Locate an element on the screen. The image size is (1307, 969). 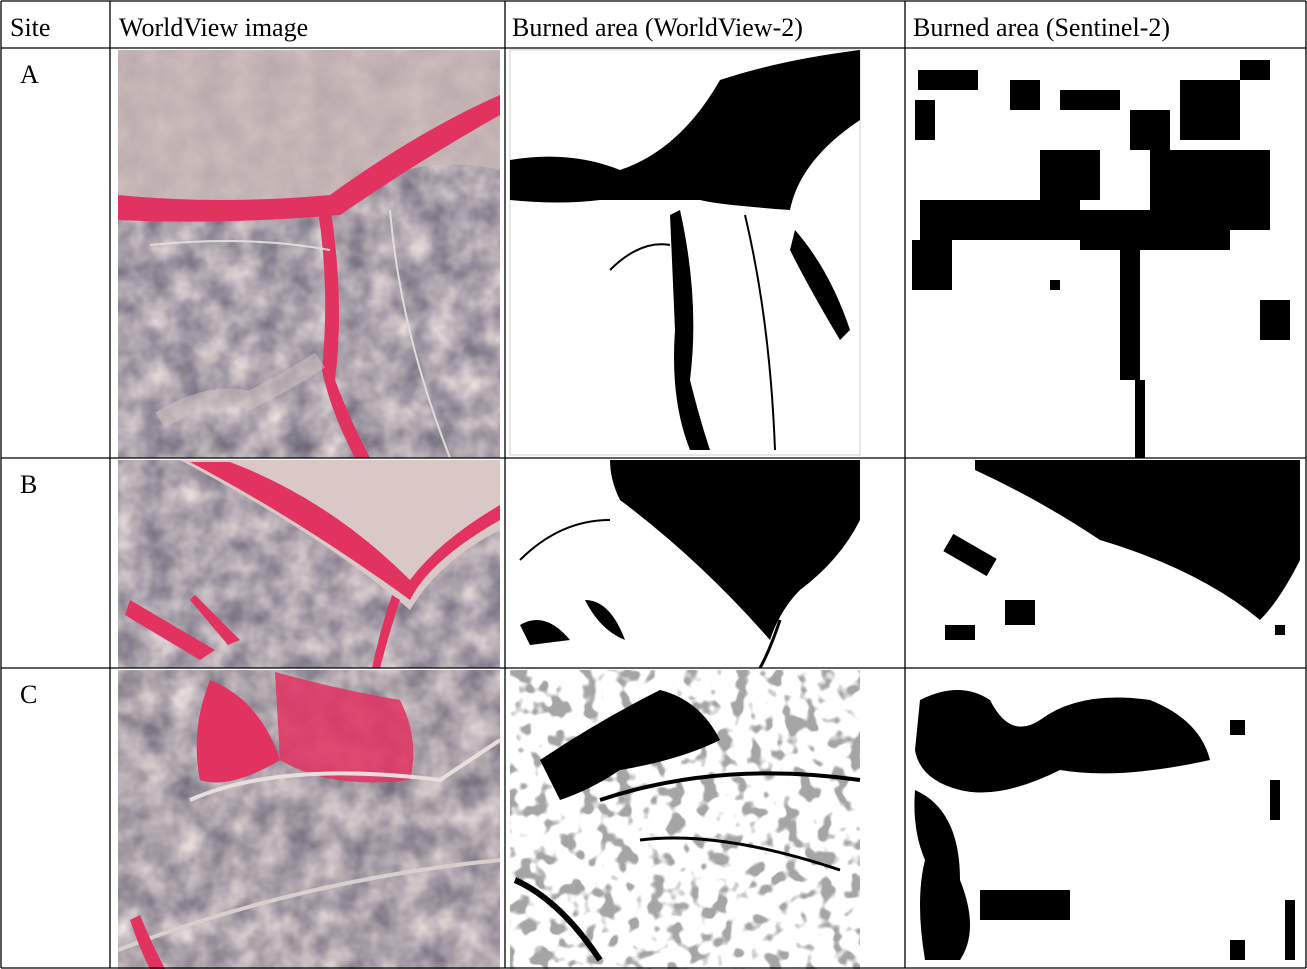
site-label: A is located at coordinates (29, 74).